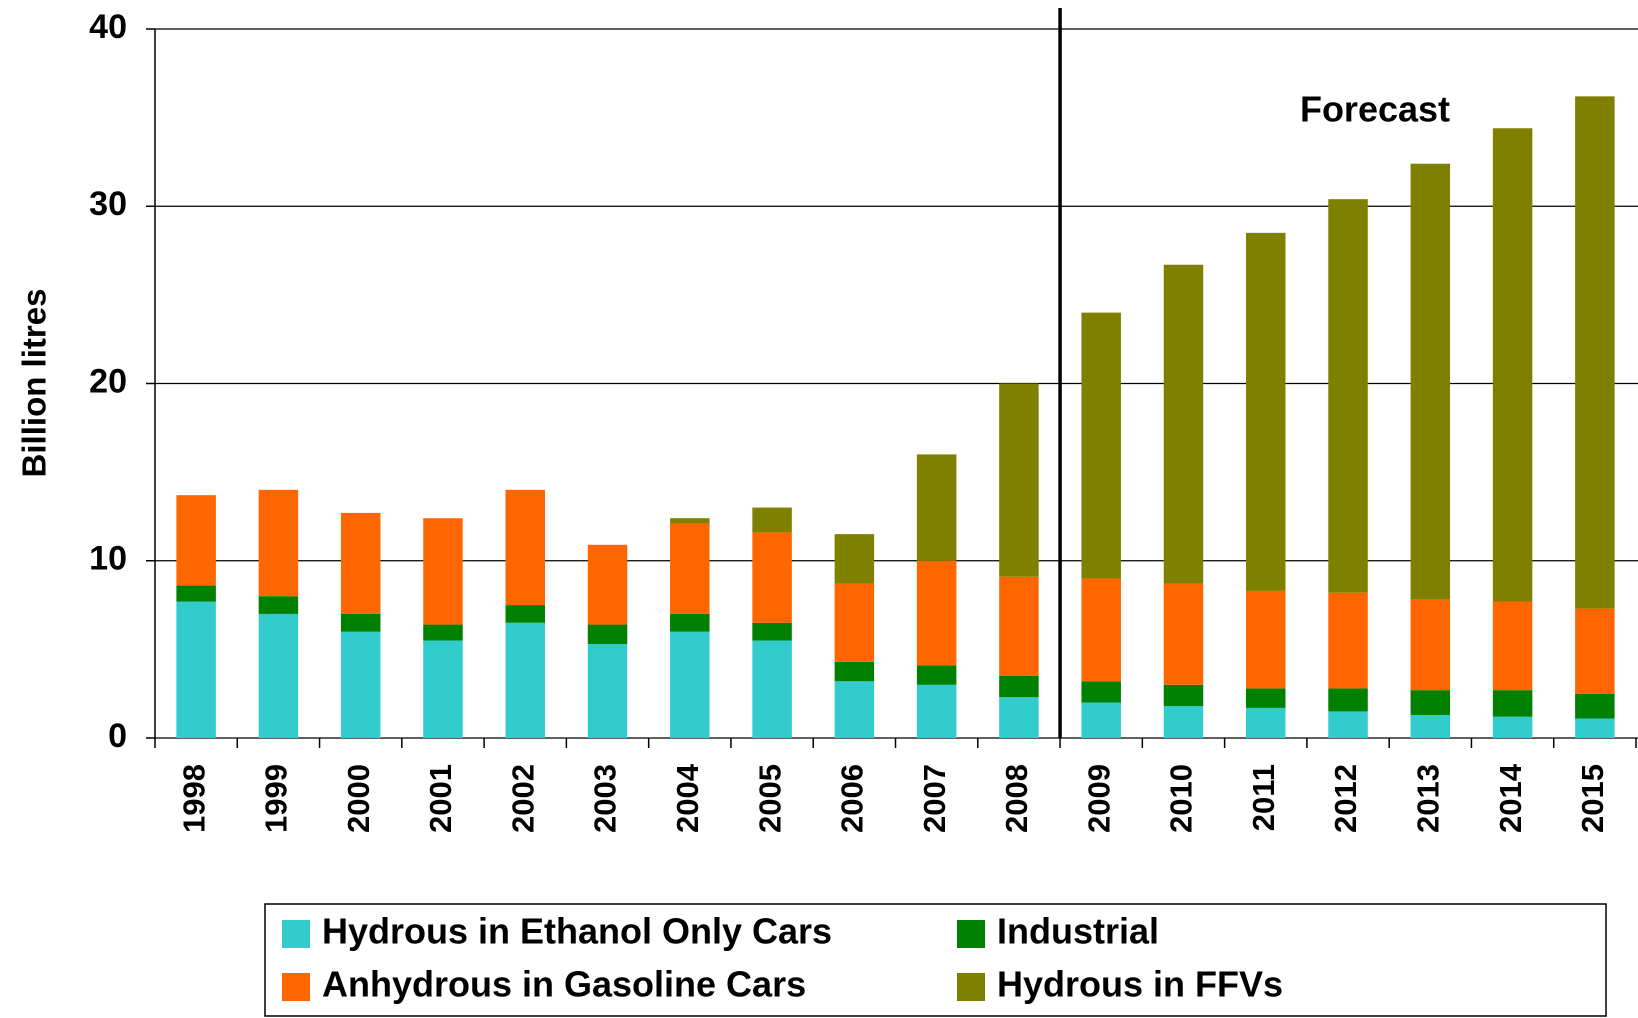  Describe the element at coordinates (1592, 798) in the screenshot. I see `x-tick-label: 2015` at that location.